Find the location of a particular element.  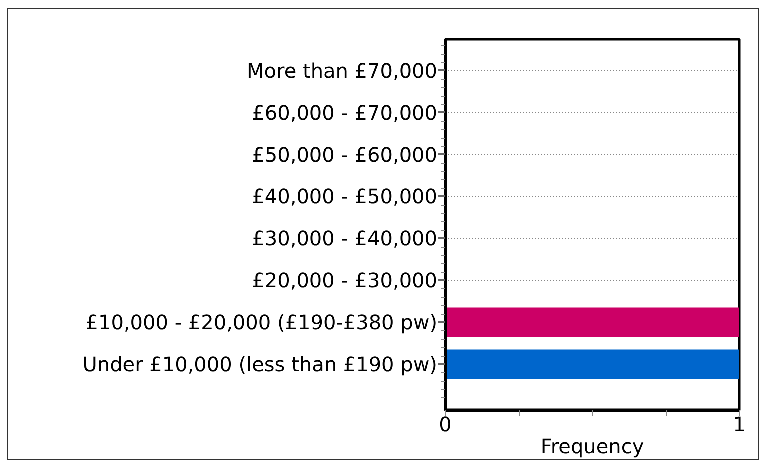

y-tick-label: More than £70,000 is located at coordinates (342, 70).